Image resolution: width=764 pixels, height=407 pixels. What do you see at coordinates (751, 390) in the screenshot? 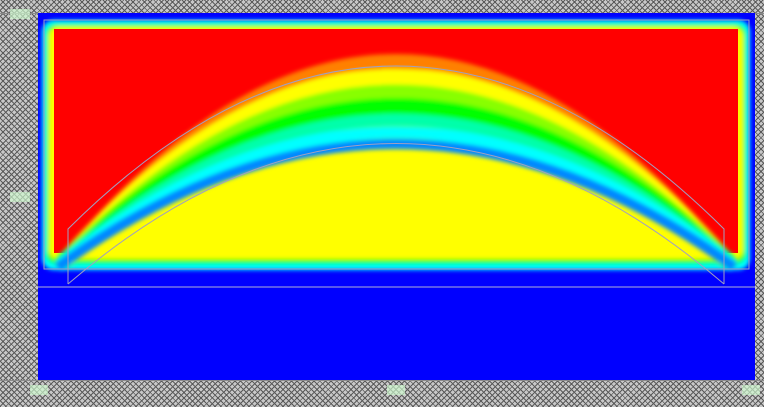
I see `x-tick-right` at bounding box center [751, 390].